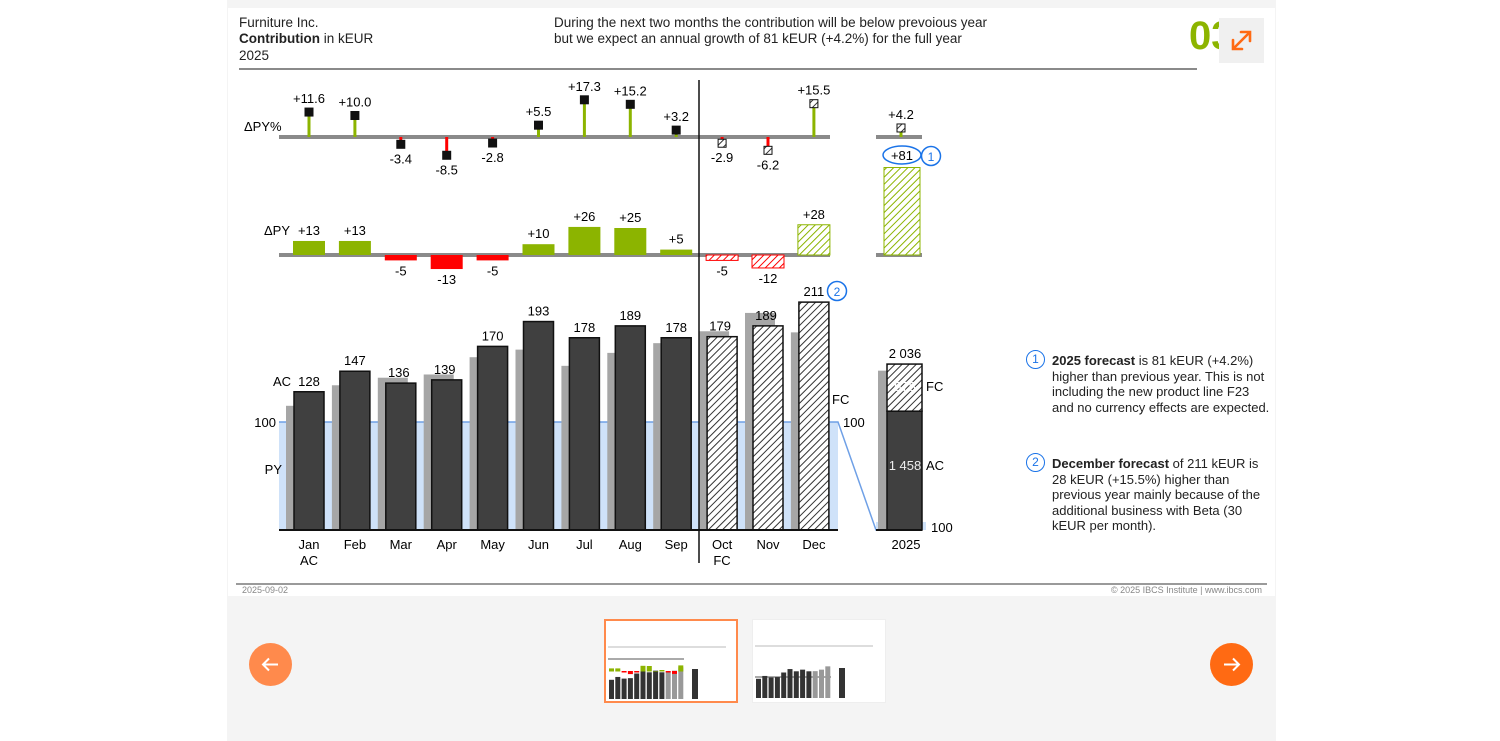 Image resolution: width=1500 pixels, height=741 pixels. Describe the element at coordinates (277, 230) in the screenshot. I see `row-label-delta: ΔPY` at that location.